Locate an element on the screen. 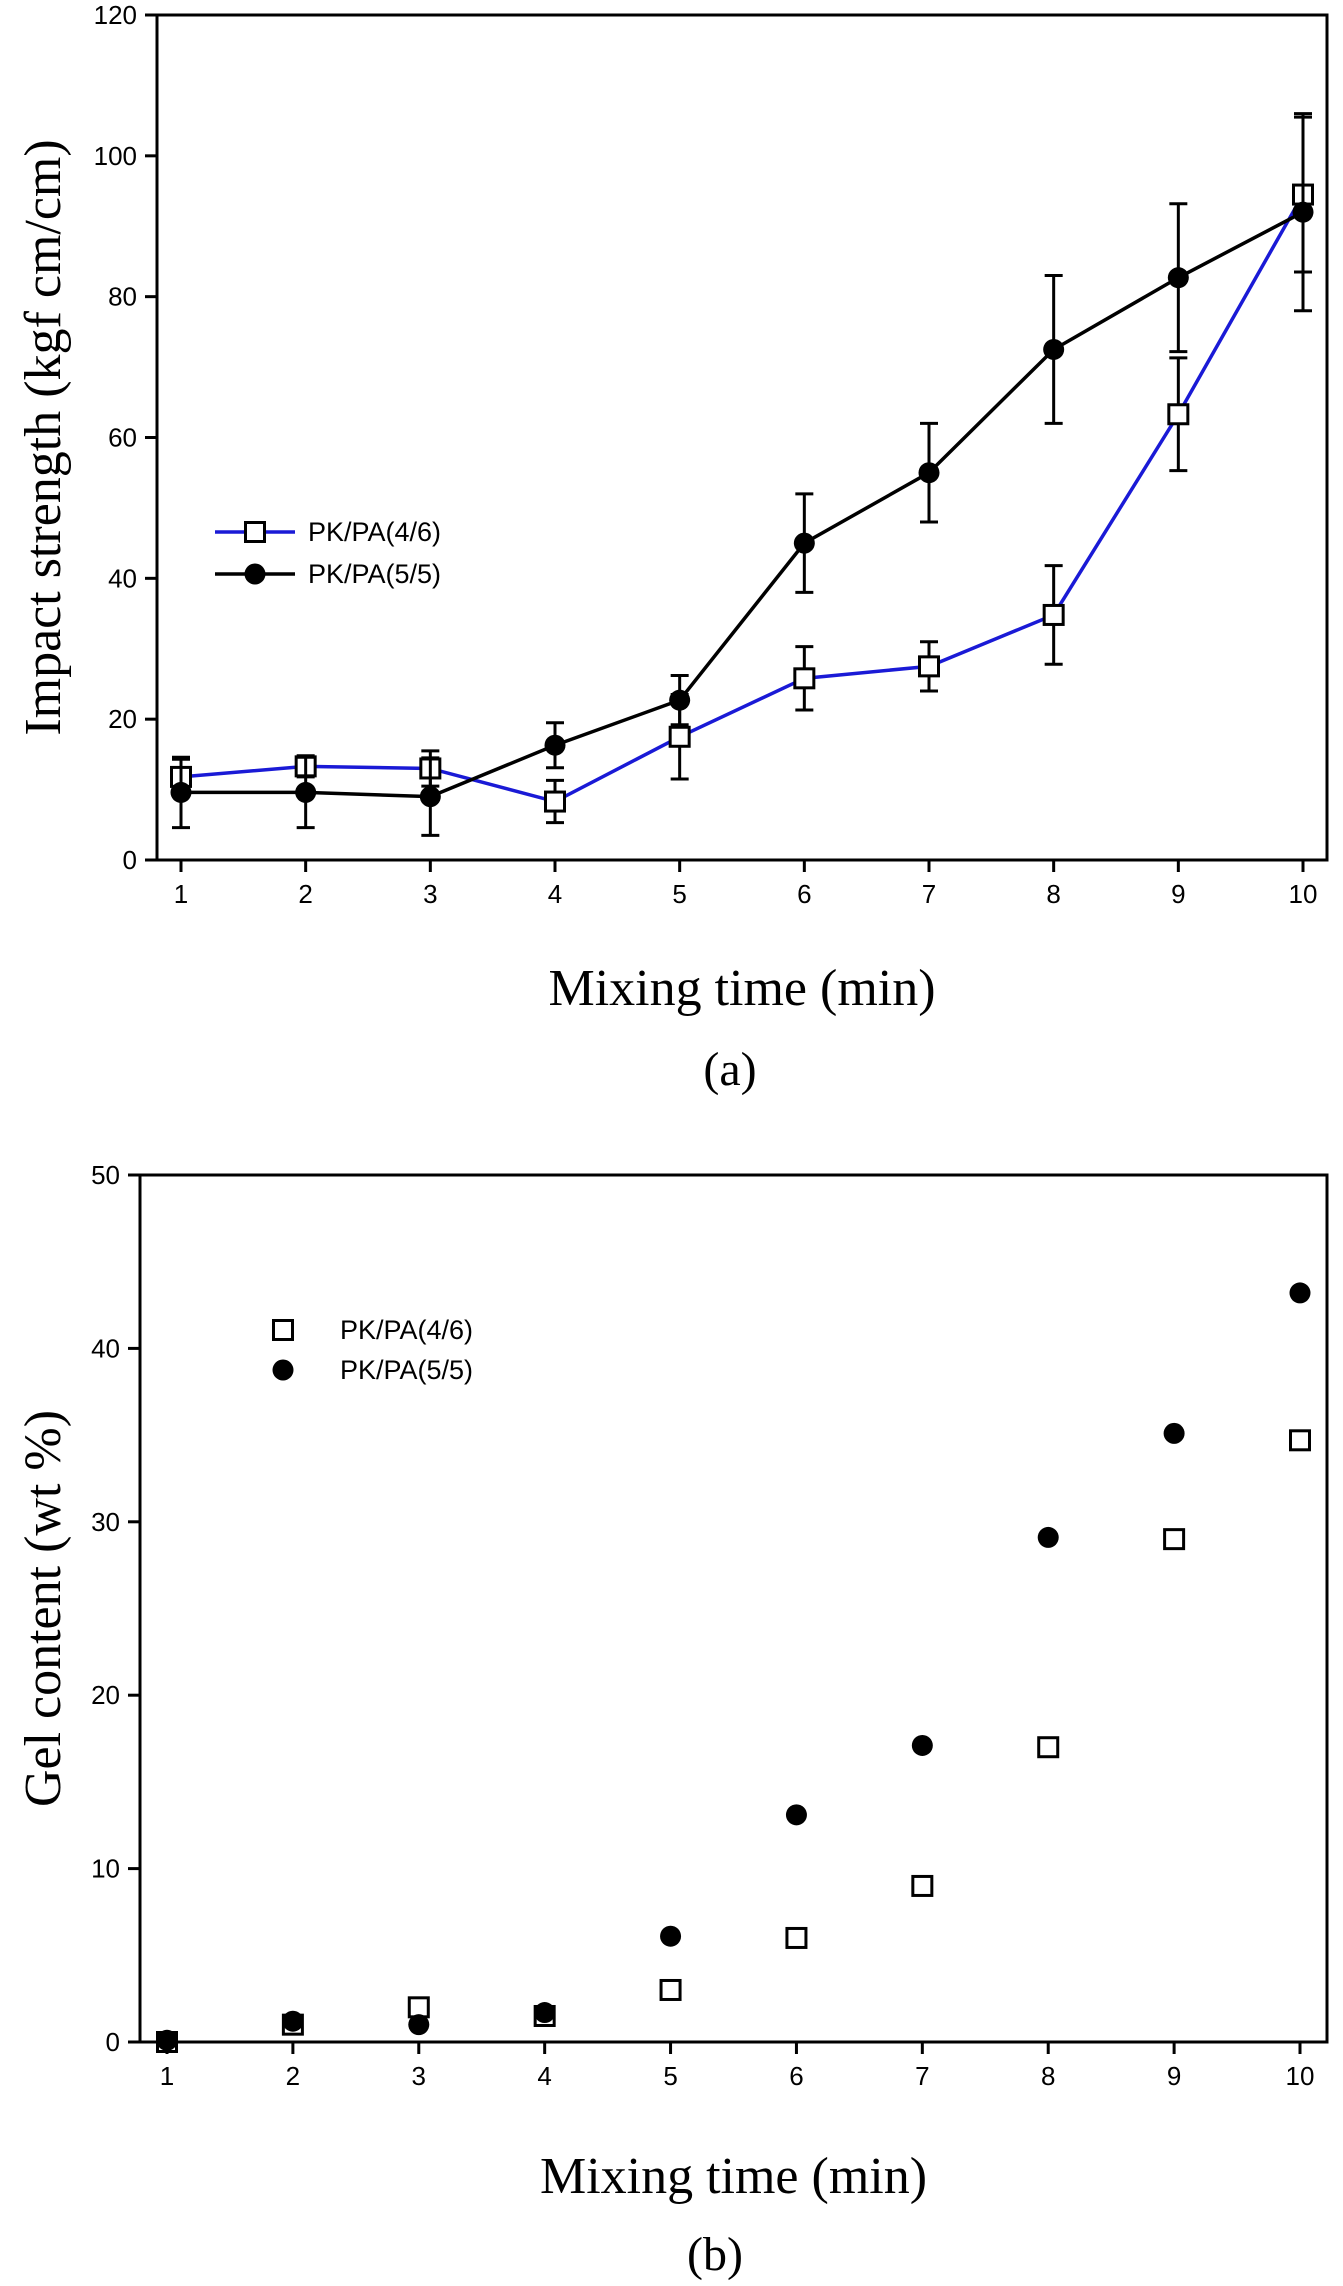 This screenshot has width=1343, height=2286. panel-label: (a) is located at coordinates (729, 1069).